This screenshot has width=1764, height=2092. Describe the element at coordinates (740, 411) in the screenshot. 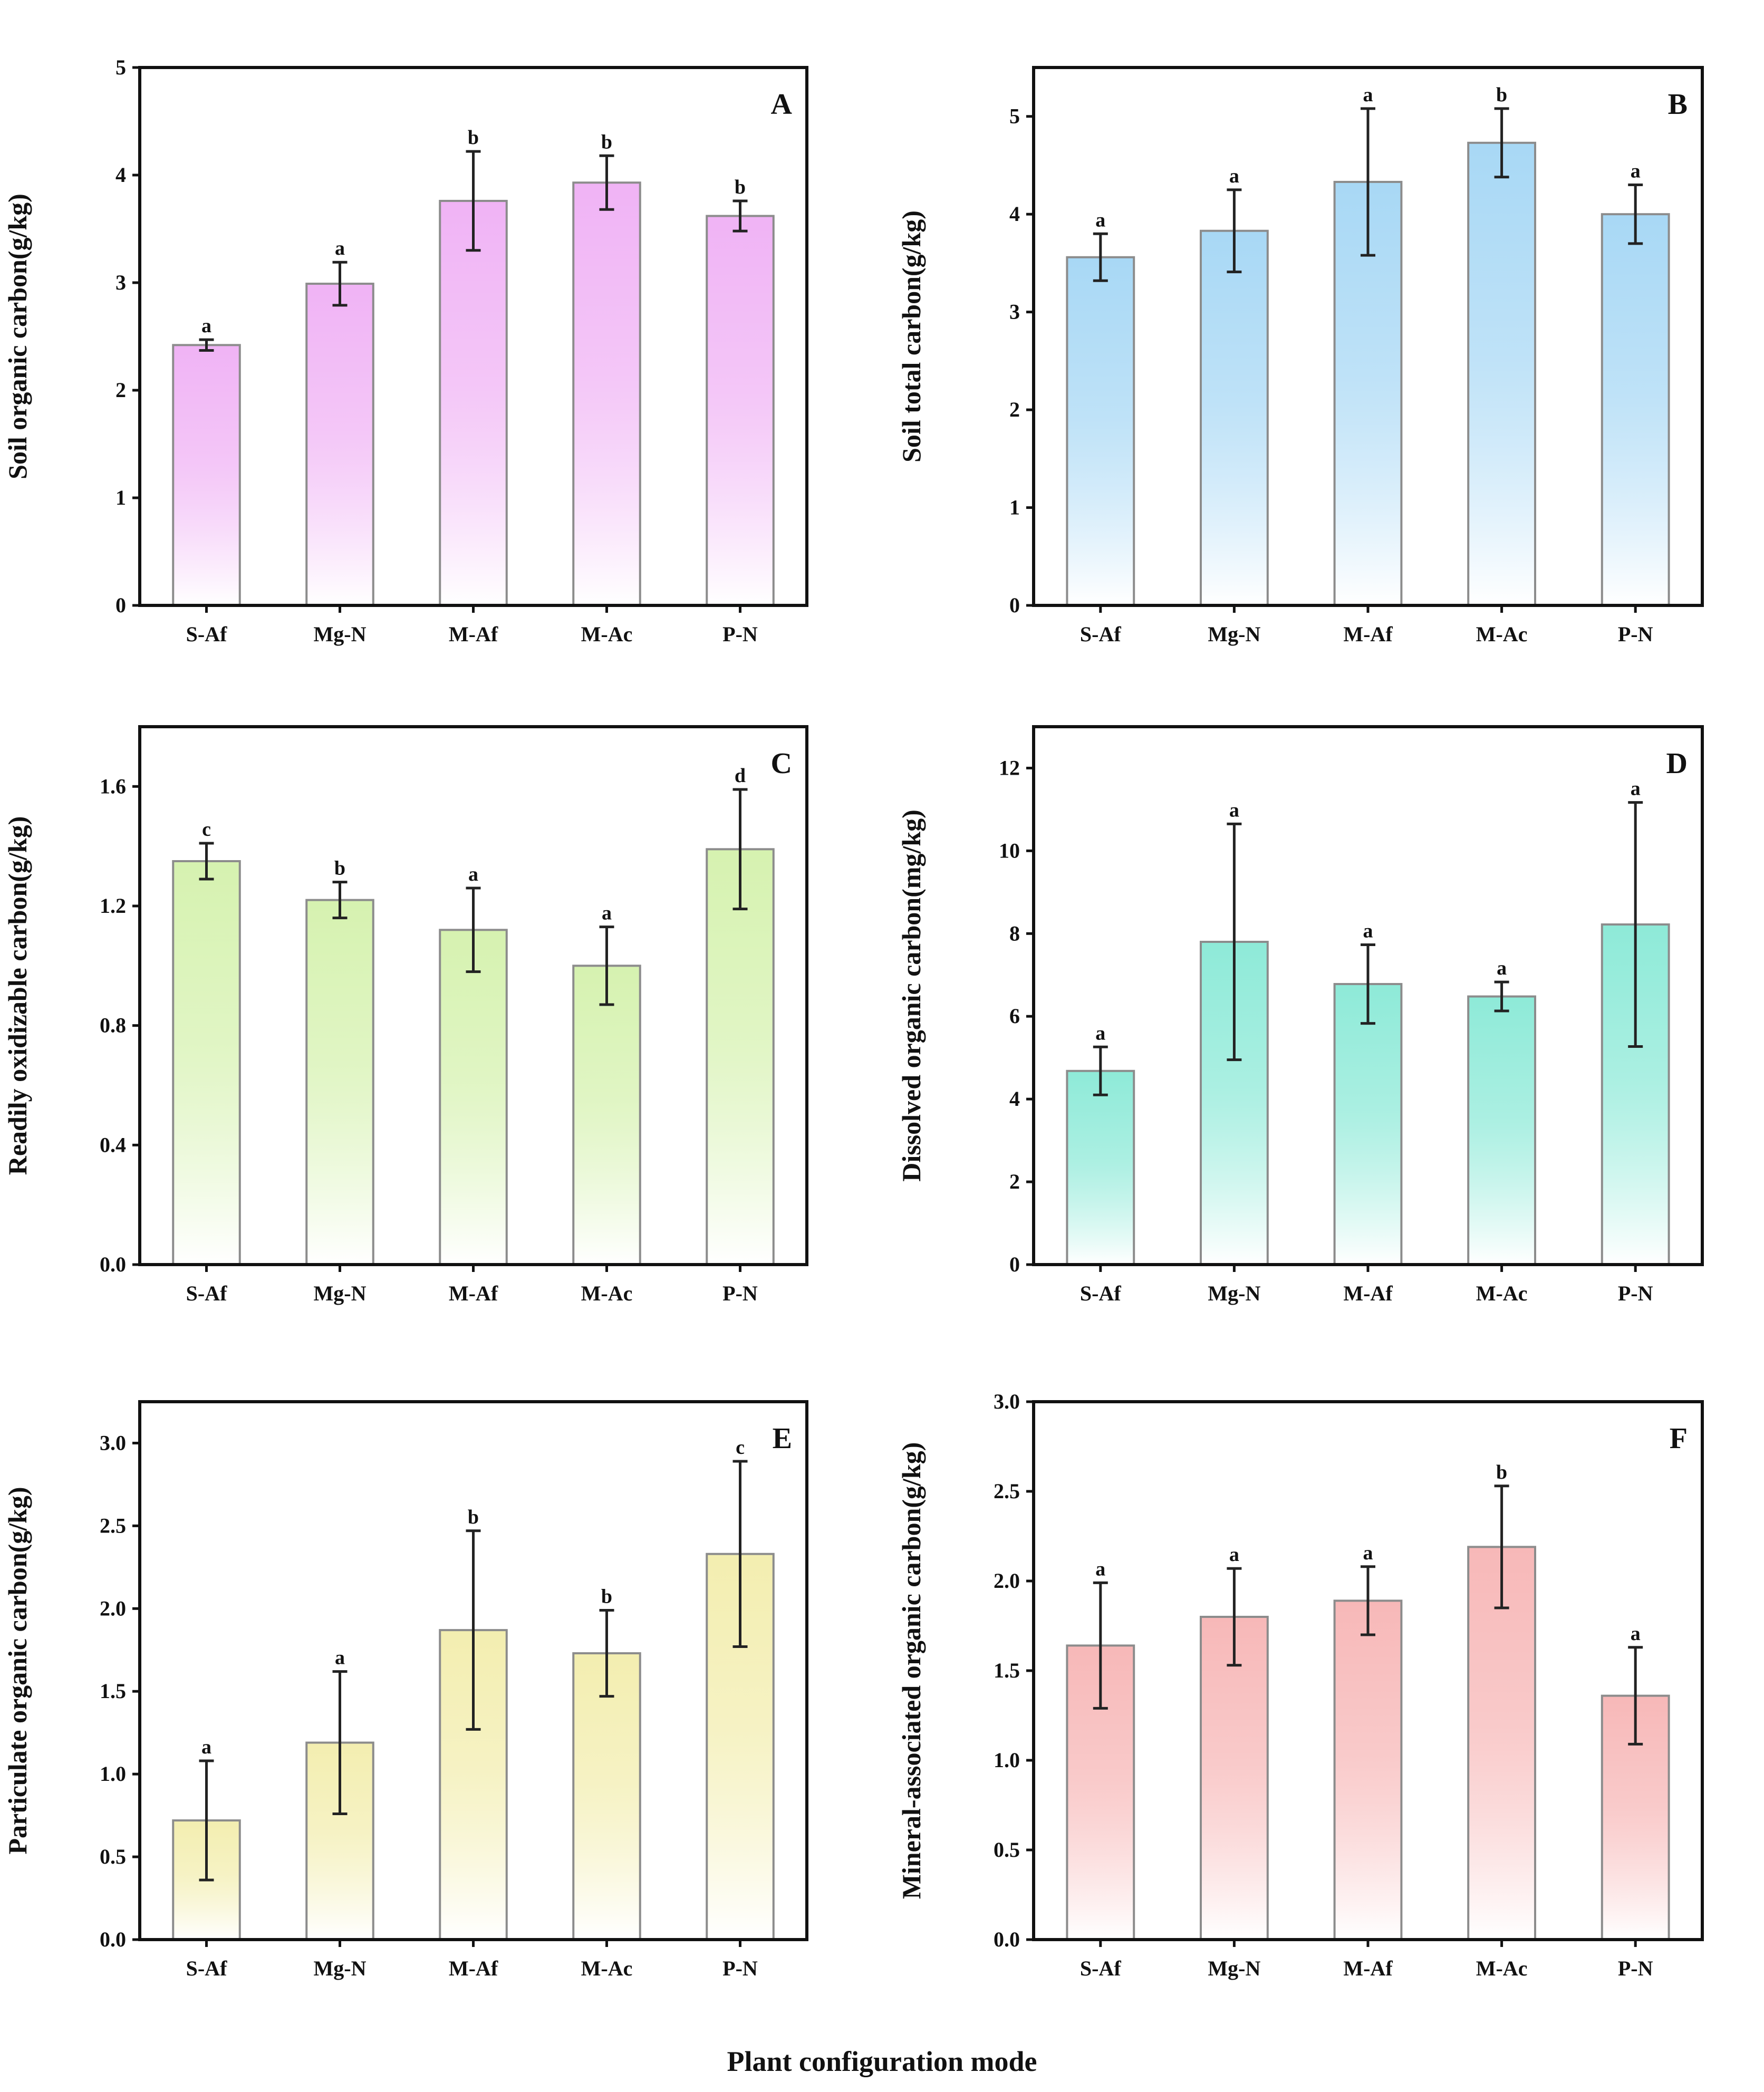

I see `bar-a-p-n` at that location.